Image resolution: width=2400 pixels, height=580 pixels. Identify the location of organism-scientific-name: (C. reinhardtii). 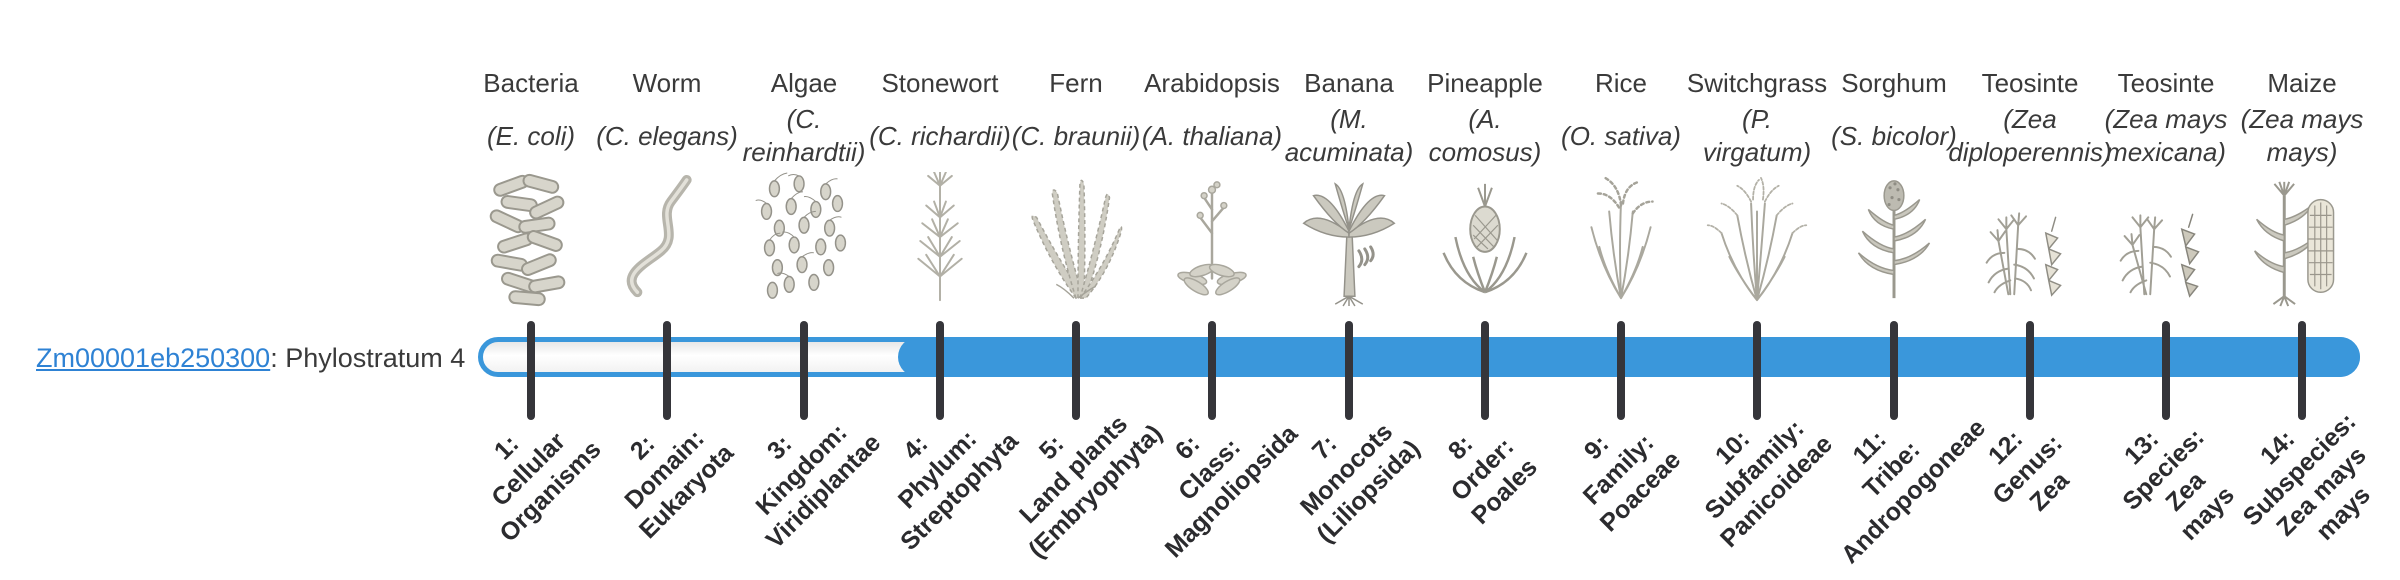
(804, 135).